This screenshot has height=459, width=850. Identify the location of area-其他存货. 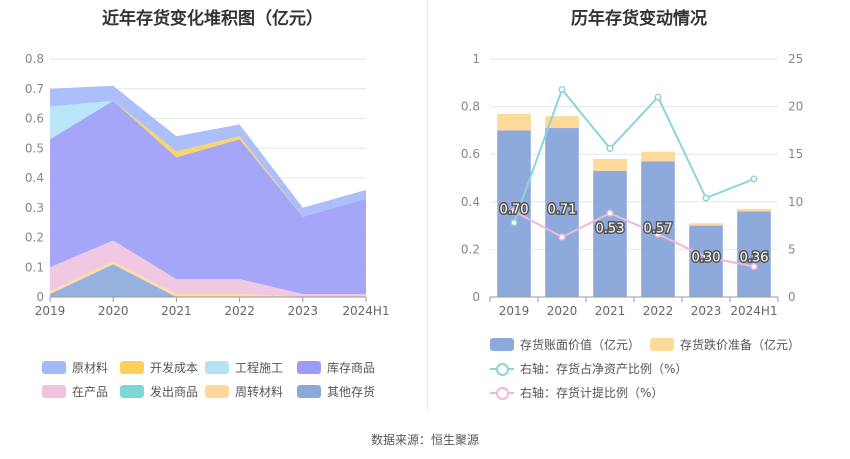
(208, 280).